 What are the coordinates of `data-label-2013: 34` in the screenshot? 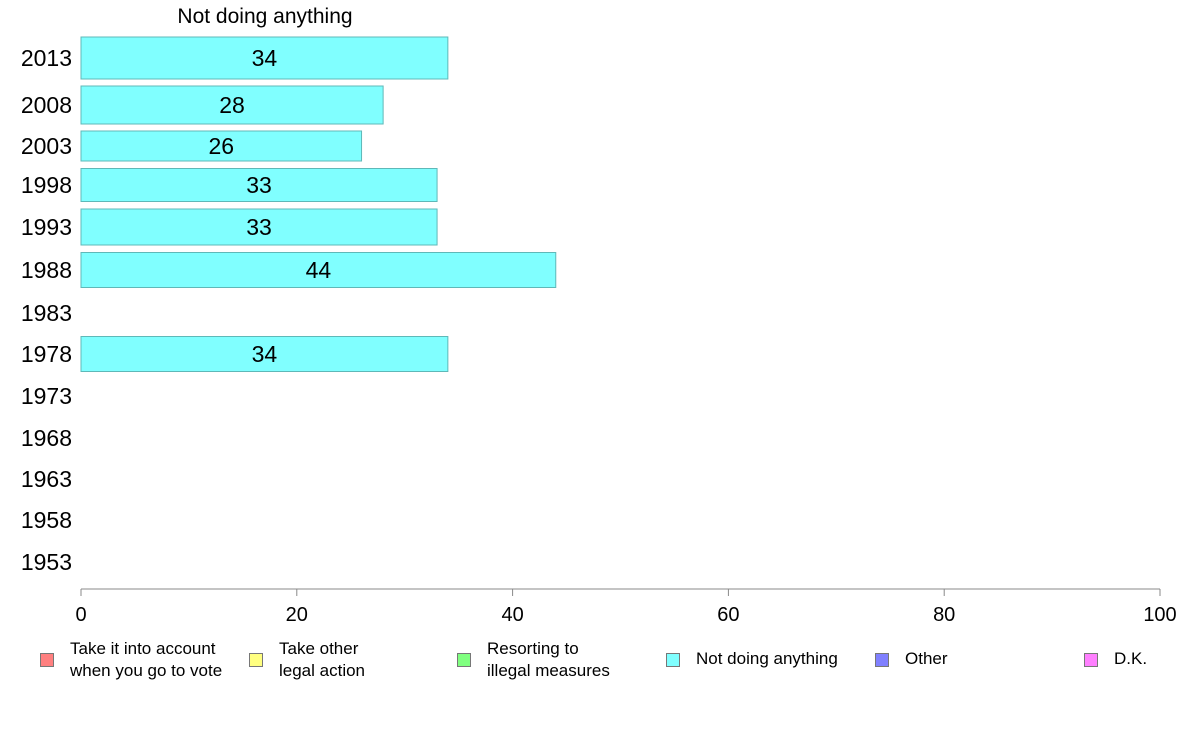 It's located at (265, 58).